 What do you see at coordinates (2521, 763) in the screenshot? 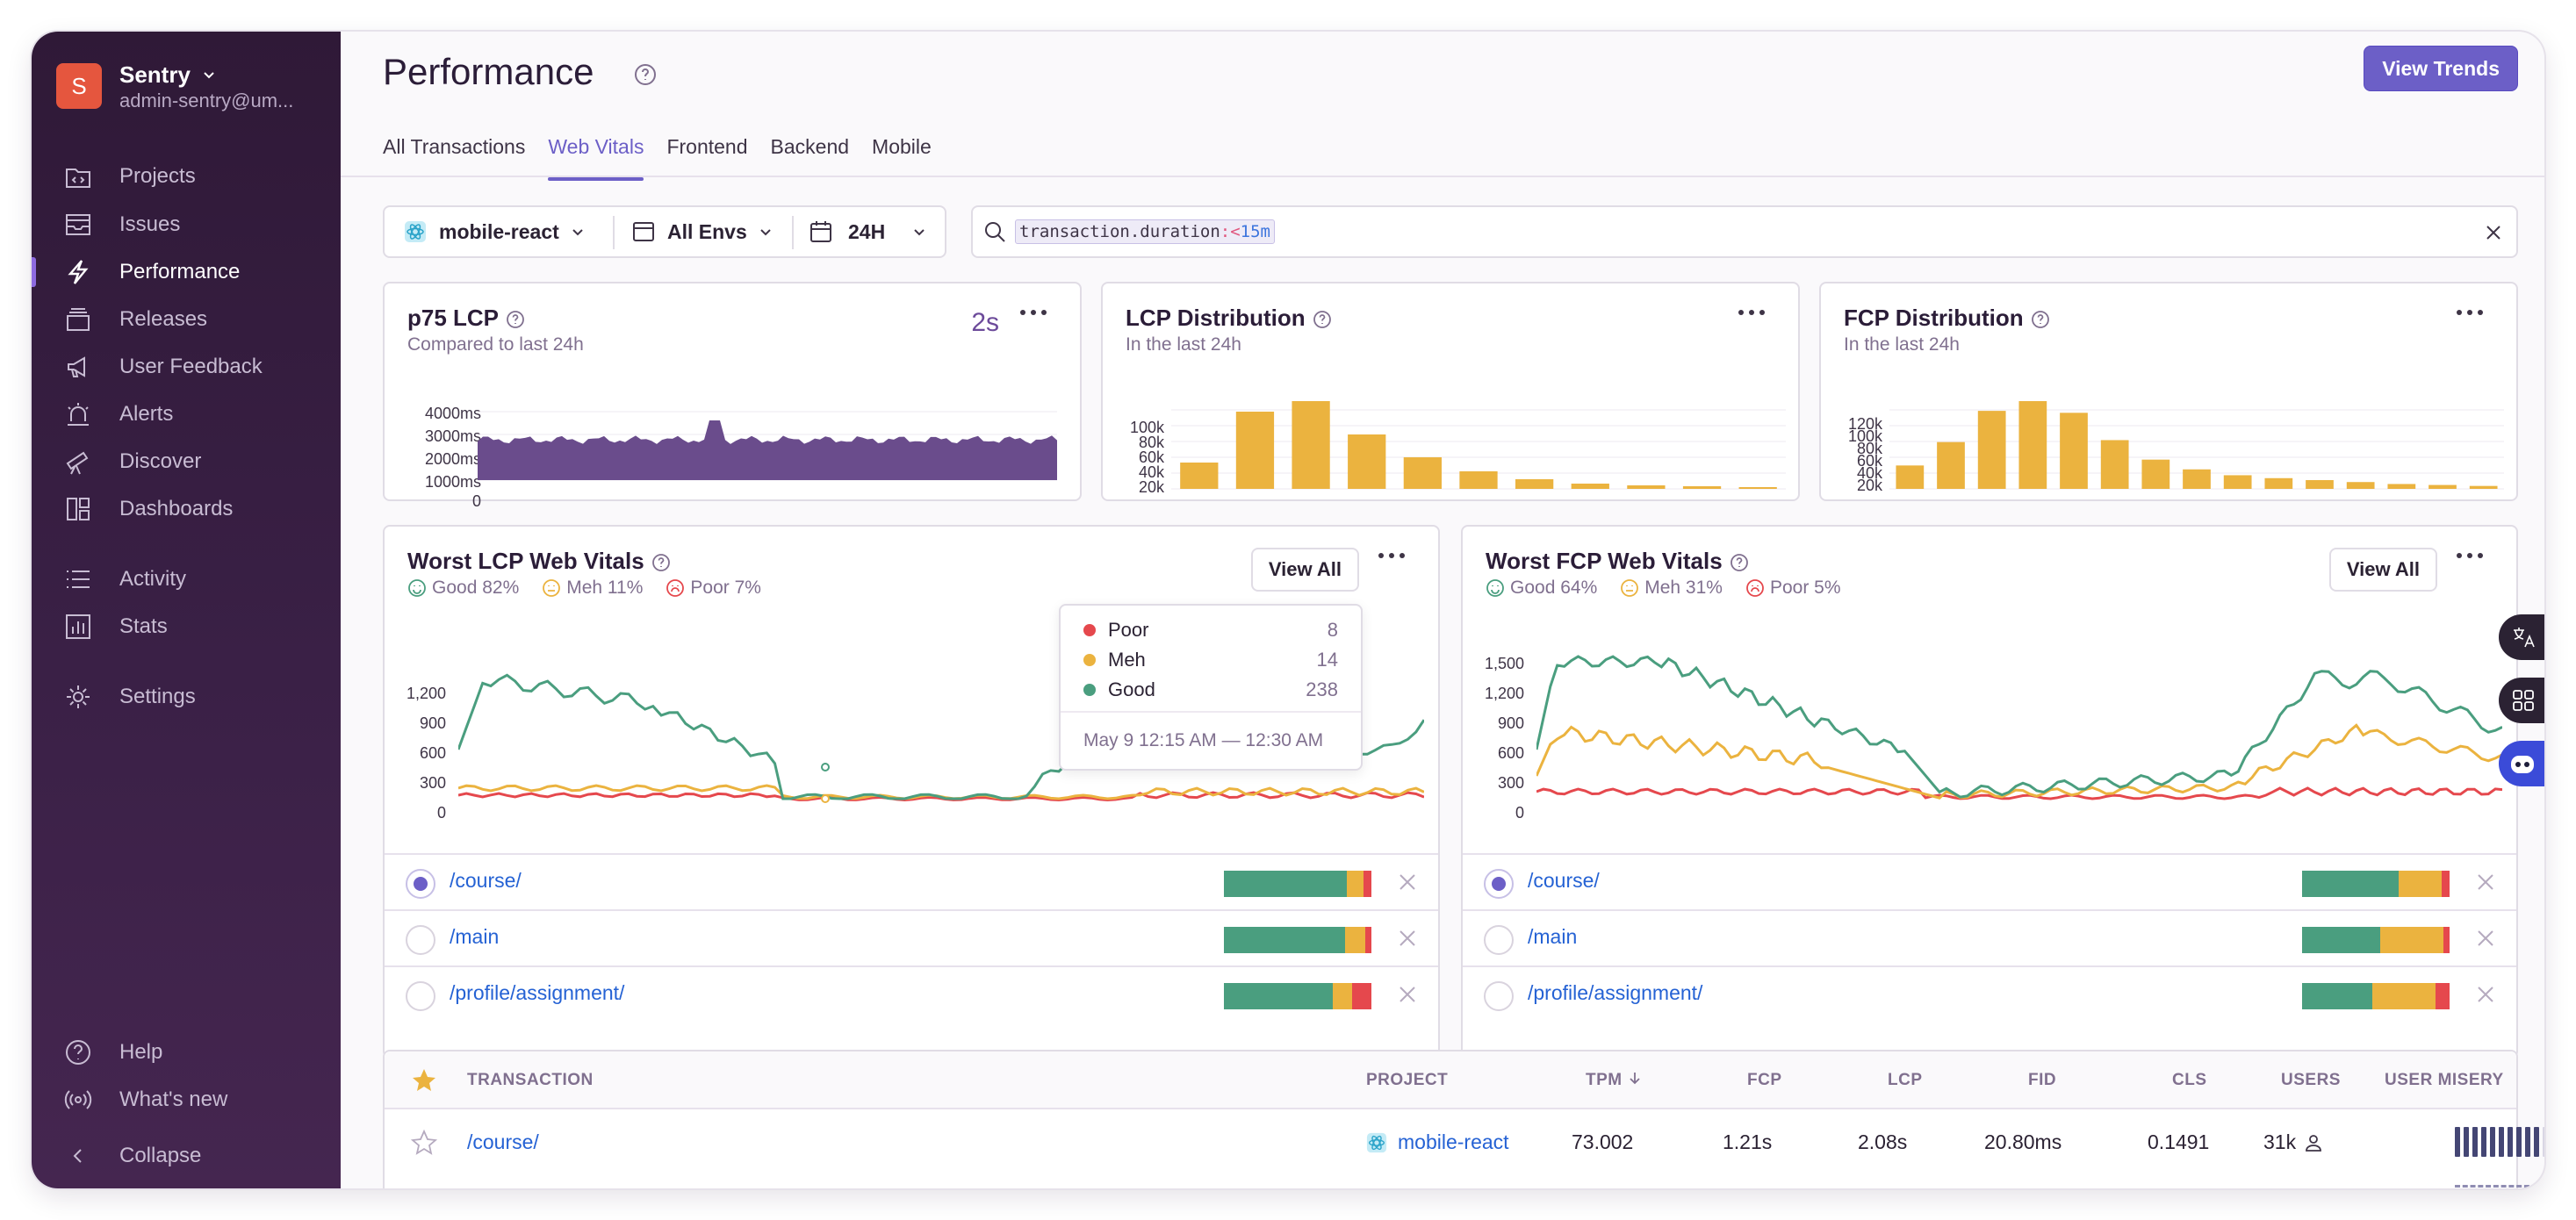
I see `assistant-button` at bounding box center [2521, 763].